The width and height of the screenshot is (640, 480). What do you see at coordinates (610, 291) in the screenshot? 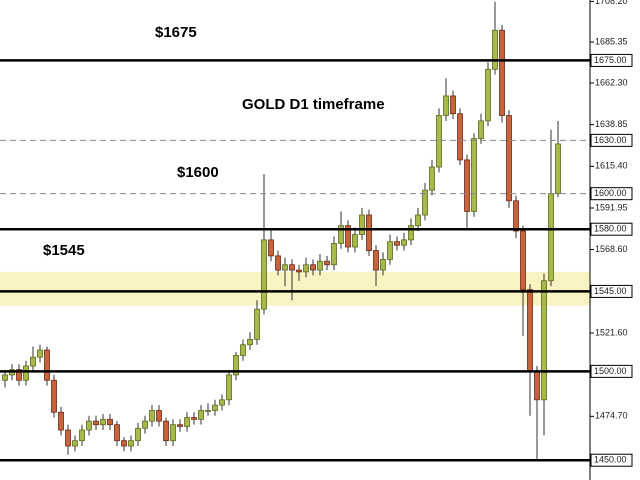
I see `level-label: 1545.00` at bounding box center [610, 291].